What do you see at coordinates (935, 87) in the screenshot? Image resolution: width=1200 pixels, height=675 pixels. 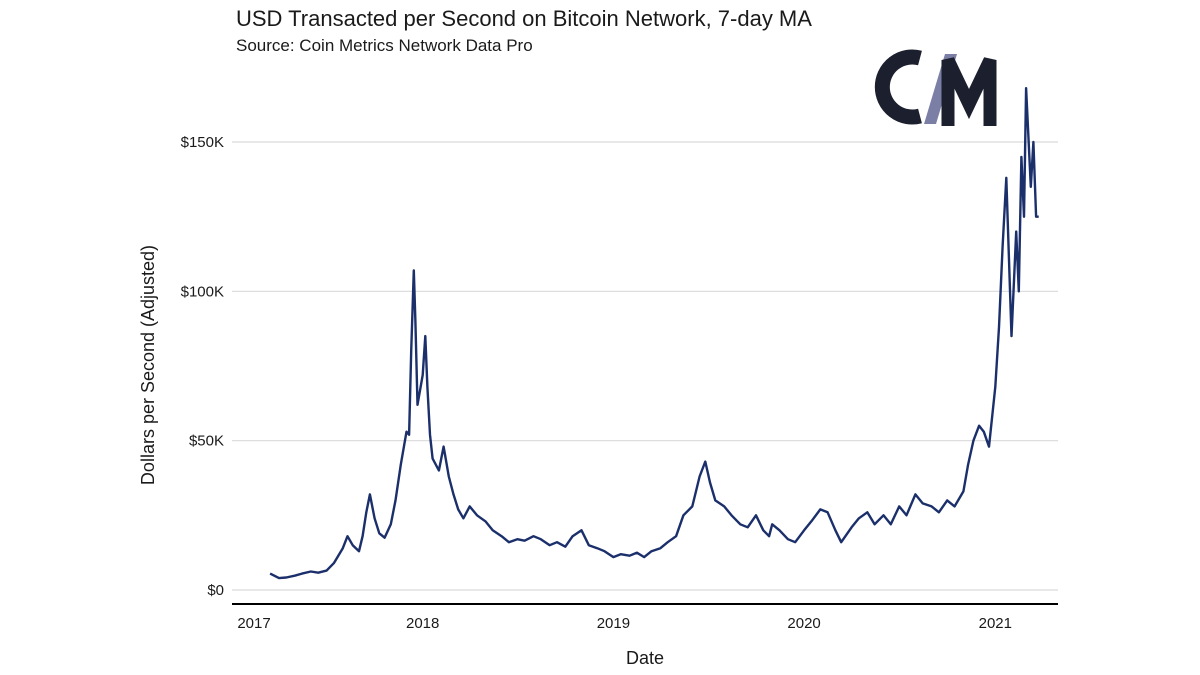 I see `cm-logo` at bounding box center [935, 87].